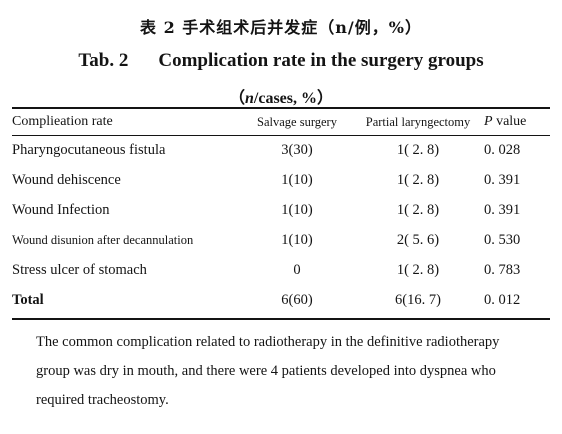 The width and height of the screenshot is (562, 434). What do you see at coordinates (281, 135) in the screenshot?
I see `table-header-rule` at bounding box center [281, 135].